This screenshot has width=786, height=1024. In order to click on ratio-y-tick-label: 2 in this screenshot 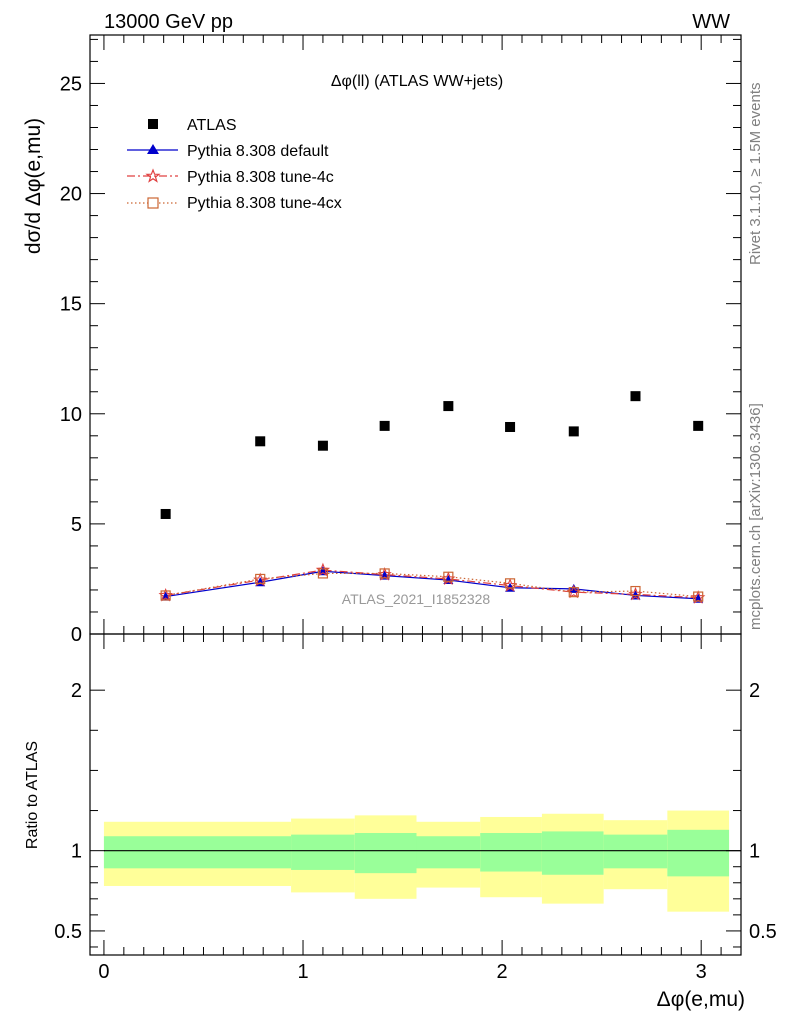, I will do `click(76, 691)`.